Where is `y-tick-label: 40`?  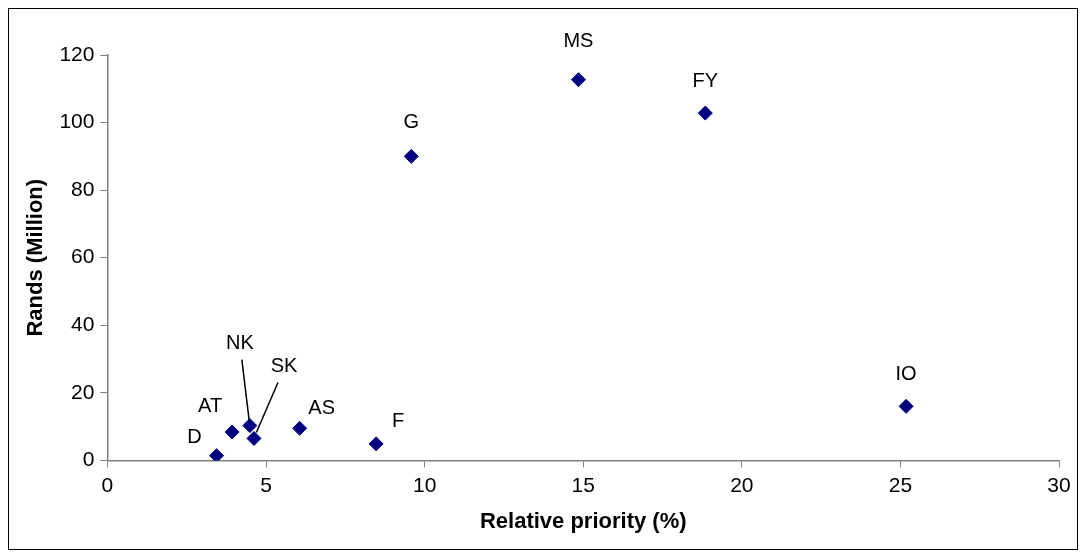
y-tick-label: 40 is located at coordinates (83, 324).